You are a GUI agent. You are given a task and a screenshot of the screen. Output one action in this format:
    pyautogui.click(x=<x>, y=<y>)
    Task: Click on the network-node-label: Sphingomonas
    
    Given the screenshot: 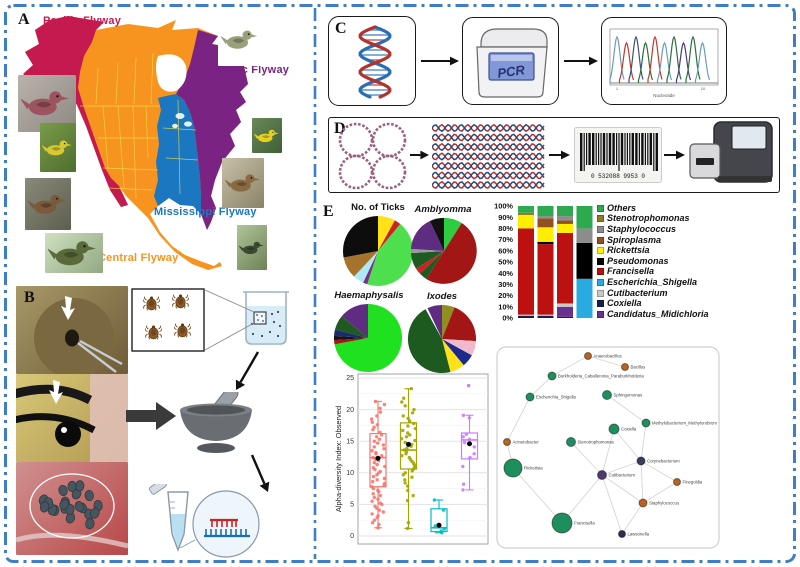 What is the action you would take?
    pyautogui.click(x=628, y=395)
    